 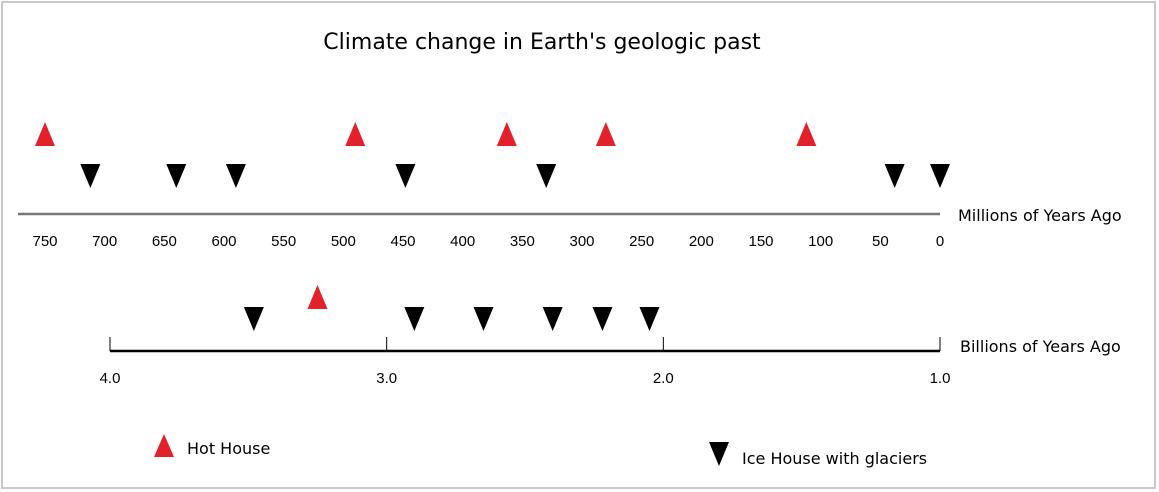 I want to click on millions-tick-label: 400, so click(x=462, y=241).